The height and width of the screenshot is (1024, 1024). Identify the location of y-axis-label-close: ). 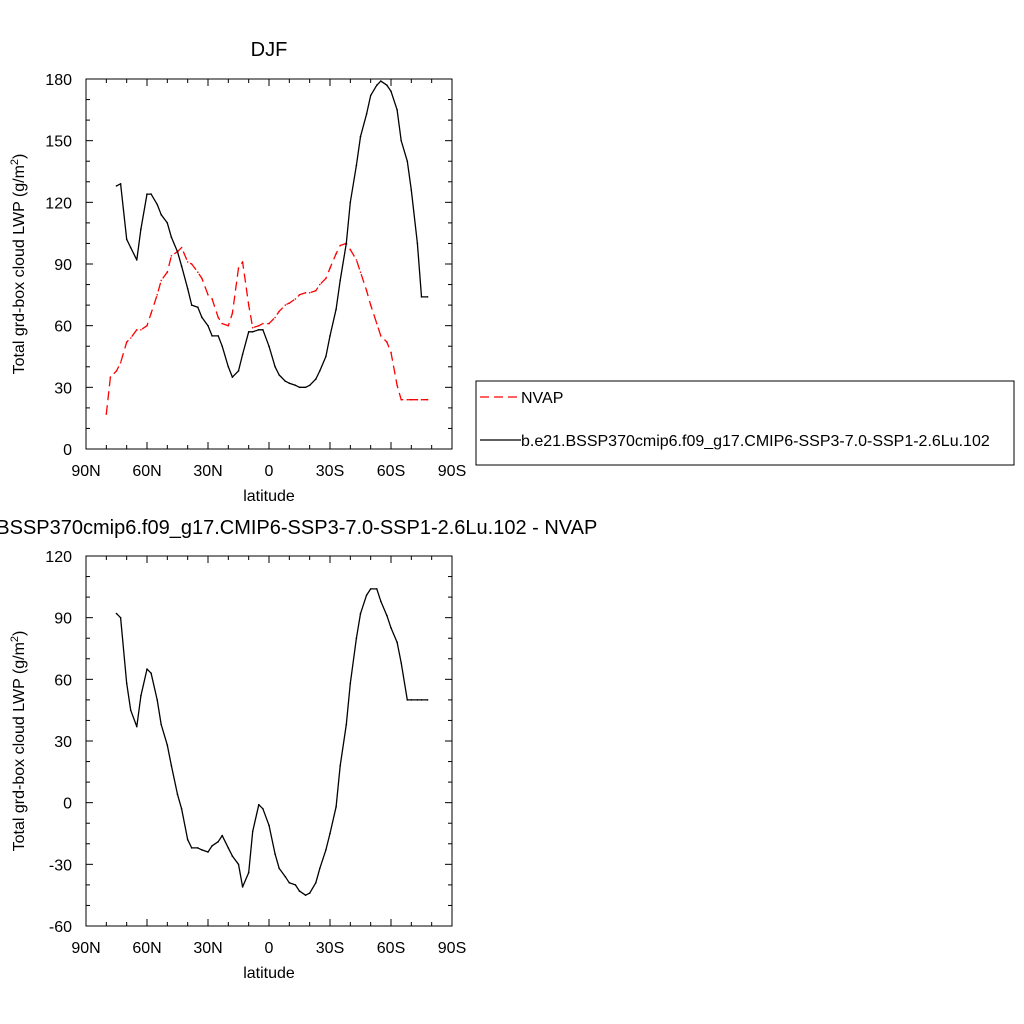
(19, 156).